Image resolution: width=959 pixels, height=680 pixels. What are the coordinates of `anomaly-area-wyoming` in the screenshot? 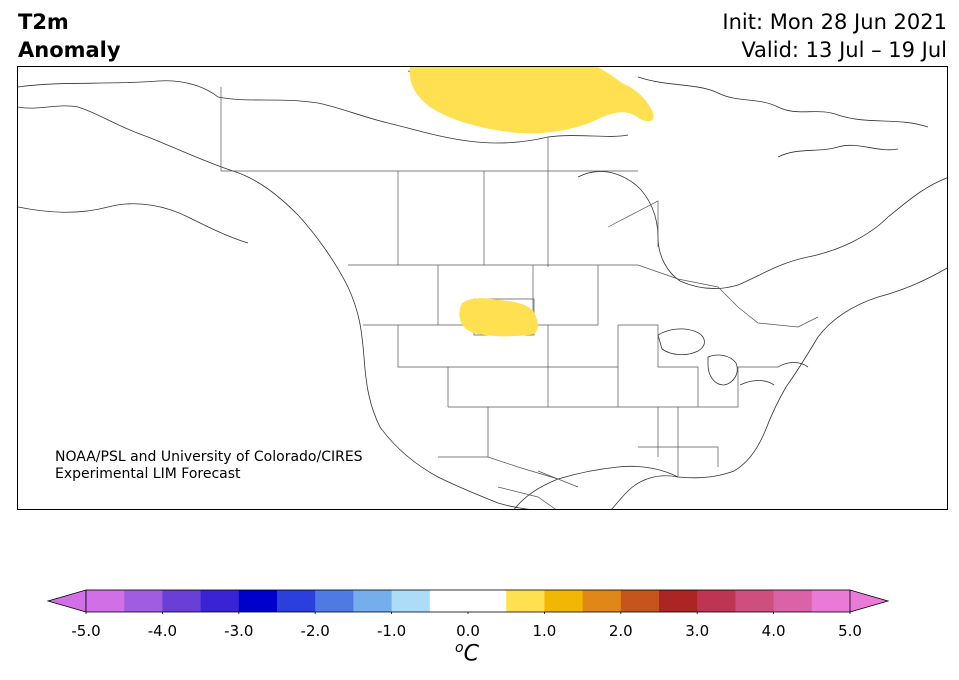 It's located at (498, 317).